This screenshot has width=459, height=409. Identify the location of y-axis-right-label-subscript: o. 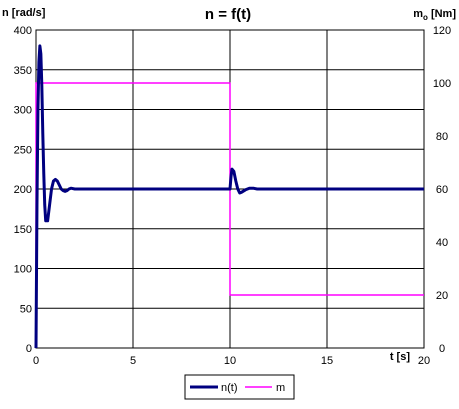
(425, 17).